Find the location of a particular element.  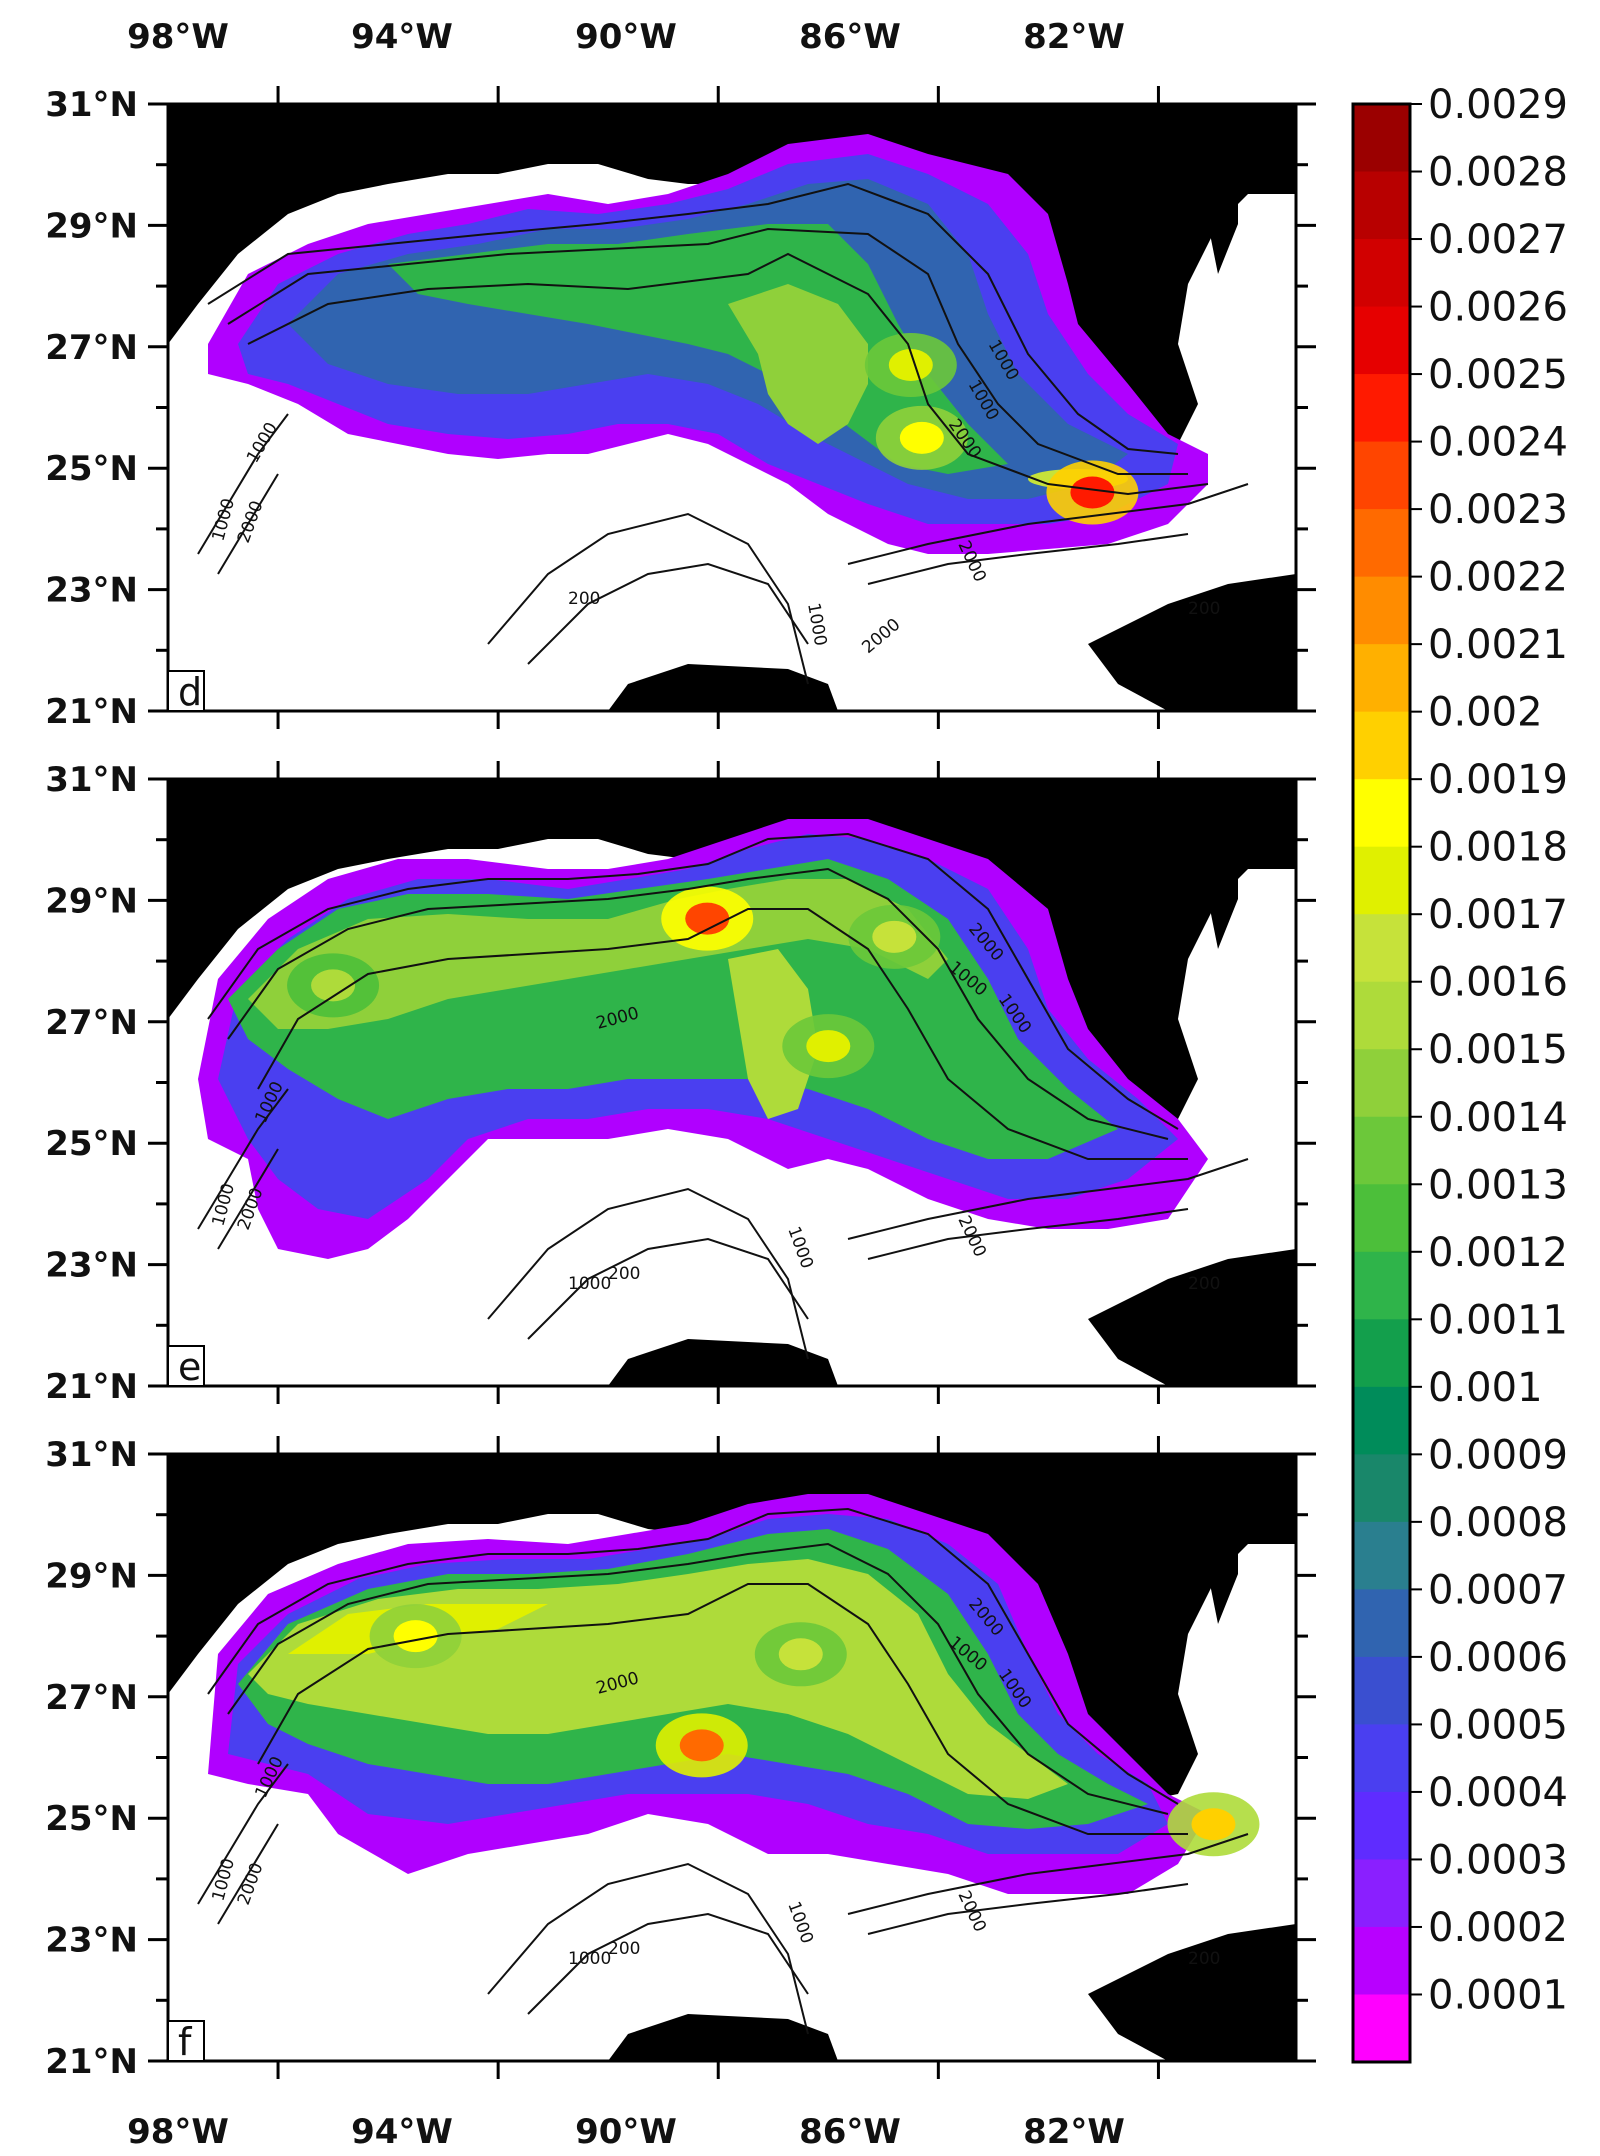

colorbar-label: 0.0017 is located at coordinates (1498, 915).